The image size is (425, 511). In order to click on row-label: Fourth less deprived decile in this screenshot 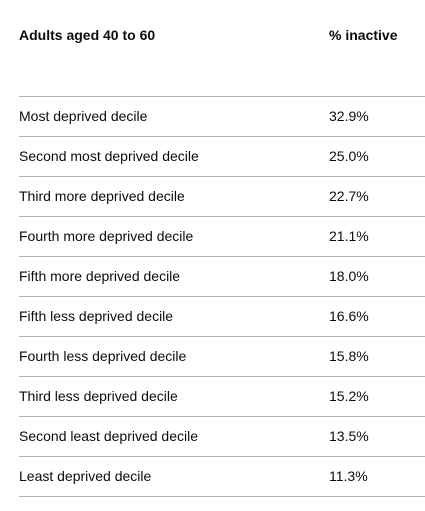, I will do `click(103, 356)`.